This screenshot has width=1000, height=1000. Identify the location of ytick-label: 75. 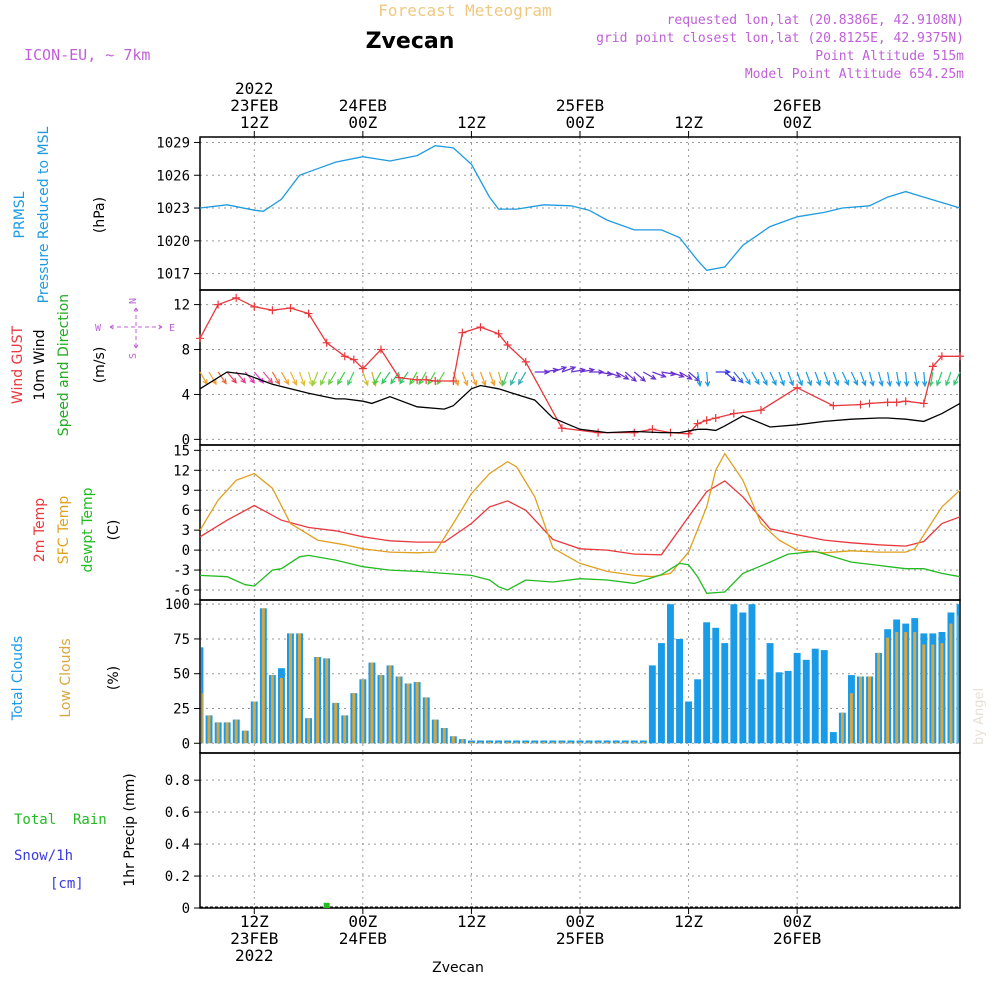
(181, 640).